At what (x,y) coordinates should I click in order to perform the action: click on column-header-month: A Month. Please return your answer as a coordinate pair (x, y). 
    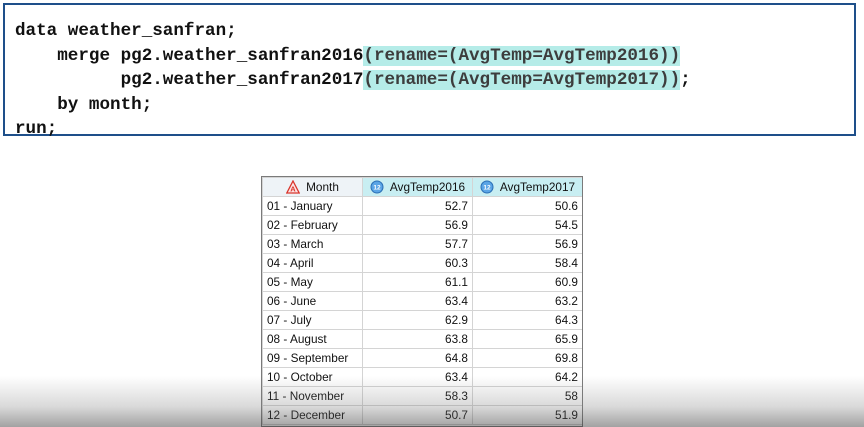
    Looking at the image, I should click on (312, 187).